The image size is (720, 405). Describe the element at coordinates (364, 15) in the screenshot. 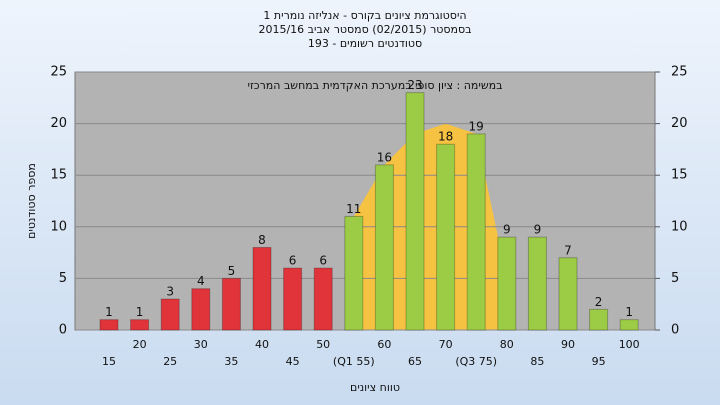

I see `chart-title: היסטוגרמת ציונים בקורס - אנליזה נומרית 1` at that location.